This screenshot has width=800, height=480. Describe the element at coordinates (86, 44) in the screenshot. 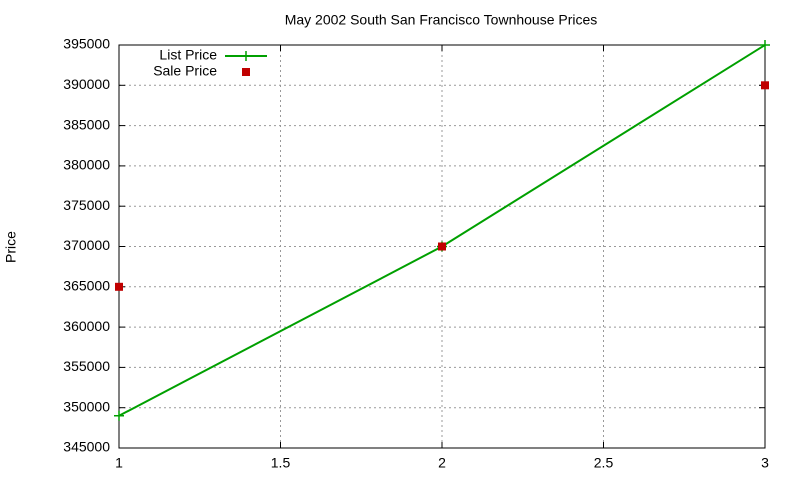

I see `y-tick-label: 395000` at that location.